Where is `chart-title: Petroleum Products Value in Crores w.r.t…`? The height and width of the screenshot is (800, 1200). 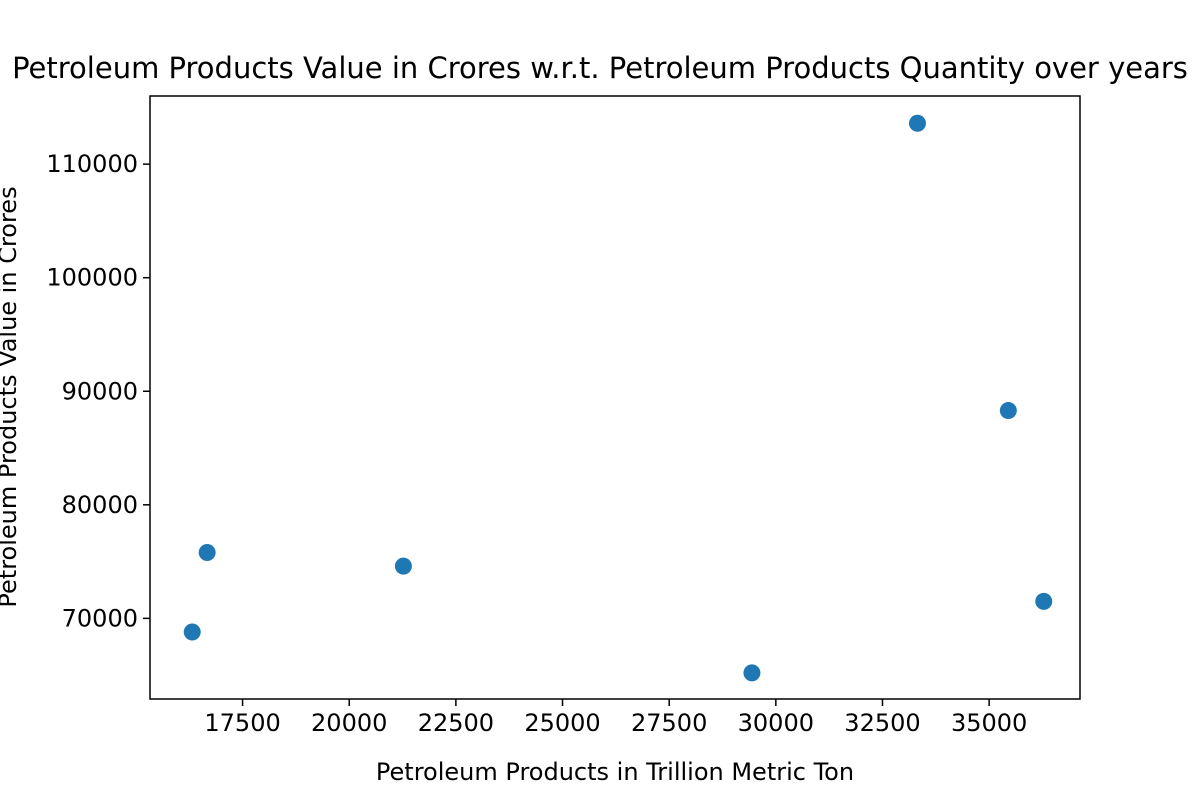 chart-title: Petroleum Products Value in Crores w.r.t… is located at coordinates (600, 68).